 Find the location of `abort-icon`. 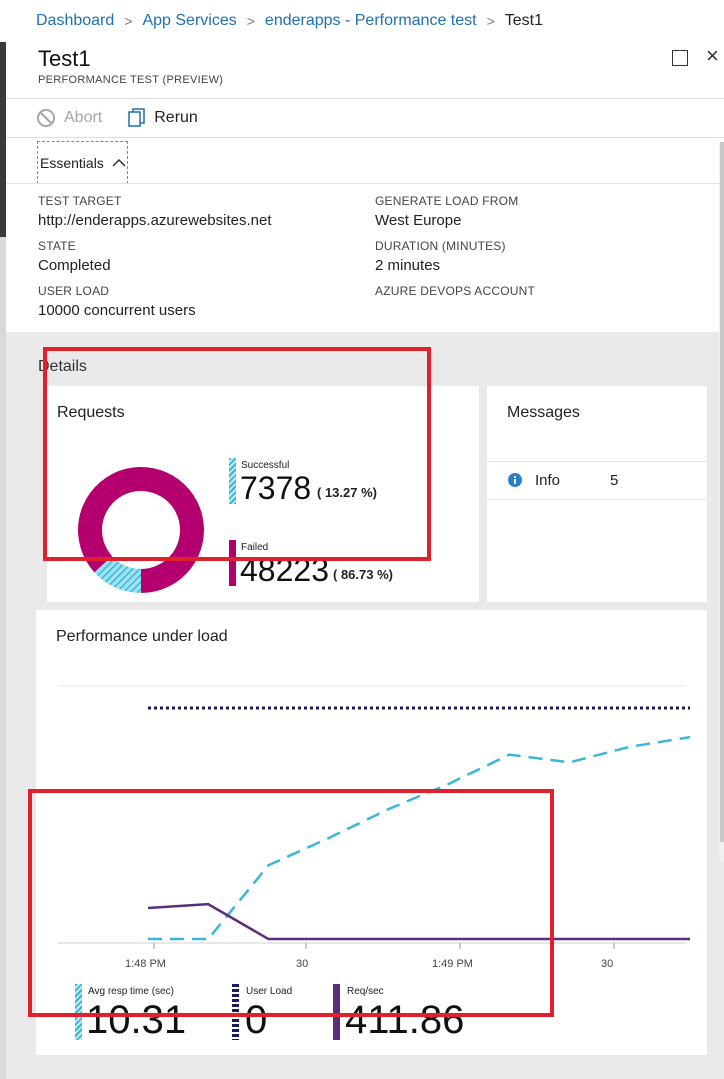

abort-icon is located at coordinates (46, 118).